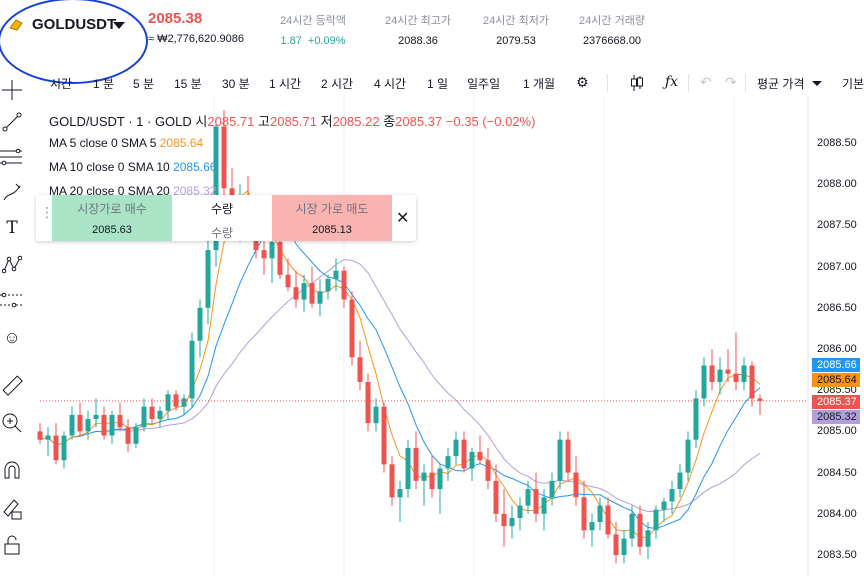 This screenshot has height=576, width=864. What do you see at coordinates (195, 191) in the screenshot?
I see `legend-ma20-value: 2085.32` at bounding box center [195, 191].